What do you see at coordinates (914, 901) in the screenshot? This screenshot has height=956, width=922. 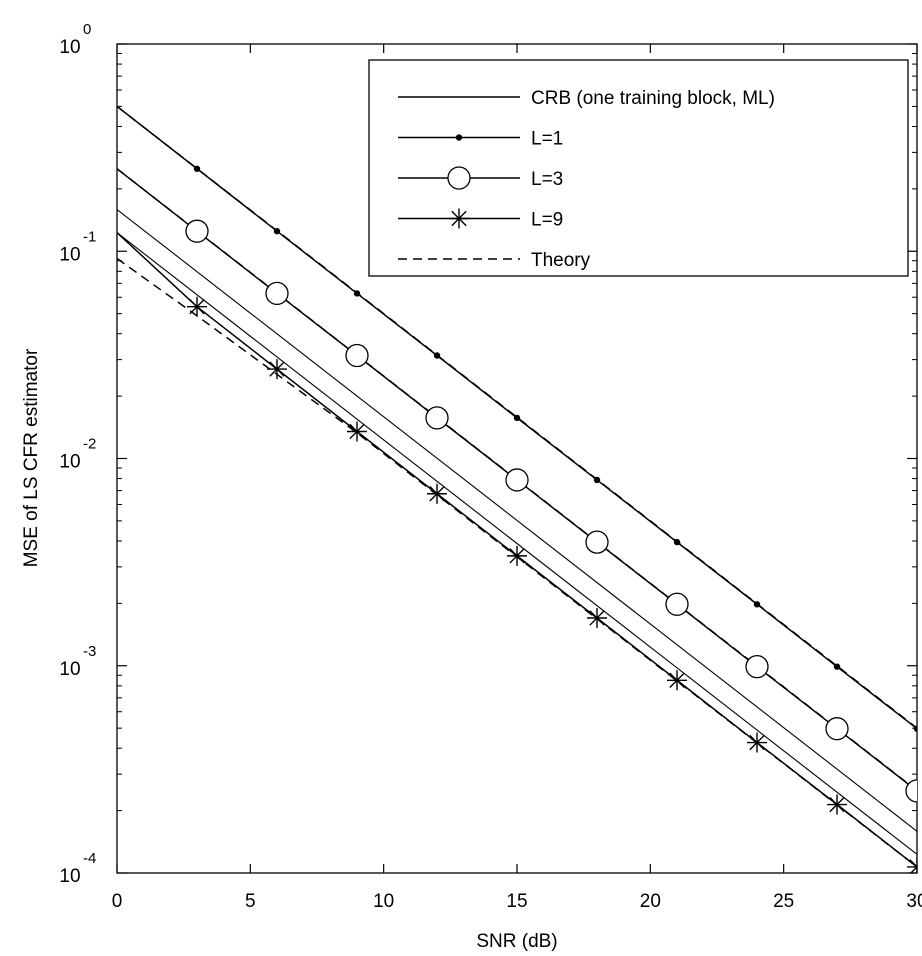 I see `x-tick-label: 30` at bounding box center [914, 901].